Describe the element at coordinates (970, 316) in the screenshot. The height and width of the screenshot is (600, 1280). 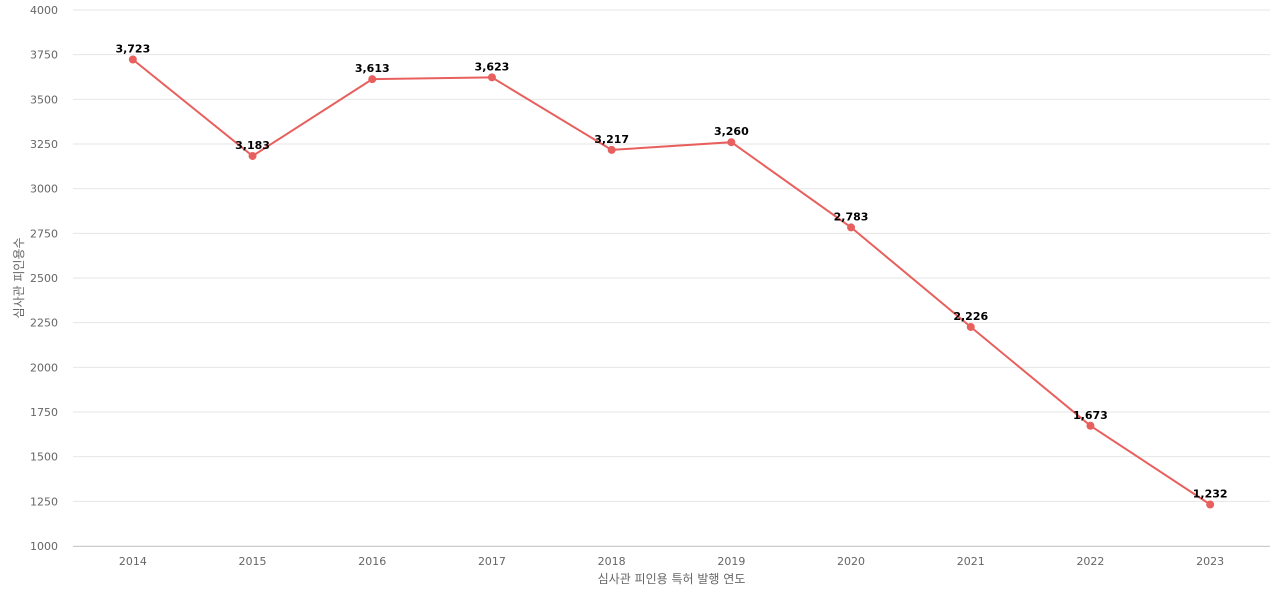
I see `data-label: 2,226` at that location.